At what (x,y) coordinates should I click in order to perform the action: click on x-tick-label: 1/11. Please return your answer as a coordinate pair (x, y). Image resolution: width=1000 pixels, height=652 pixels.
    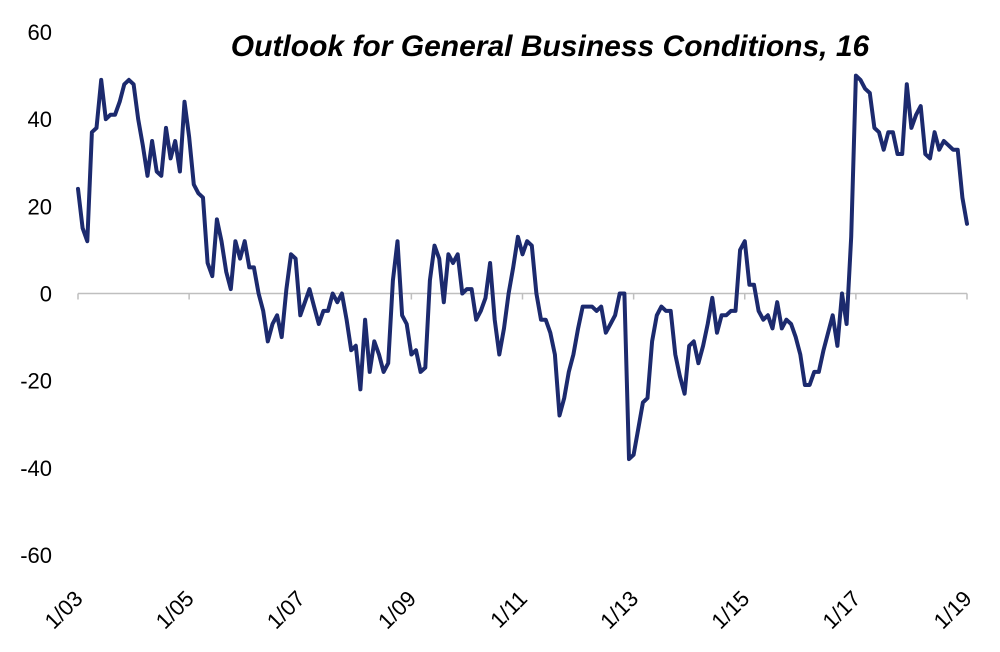
    Looking at the image, I should click on (508, 609).